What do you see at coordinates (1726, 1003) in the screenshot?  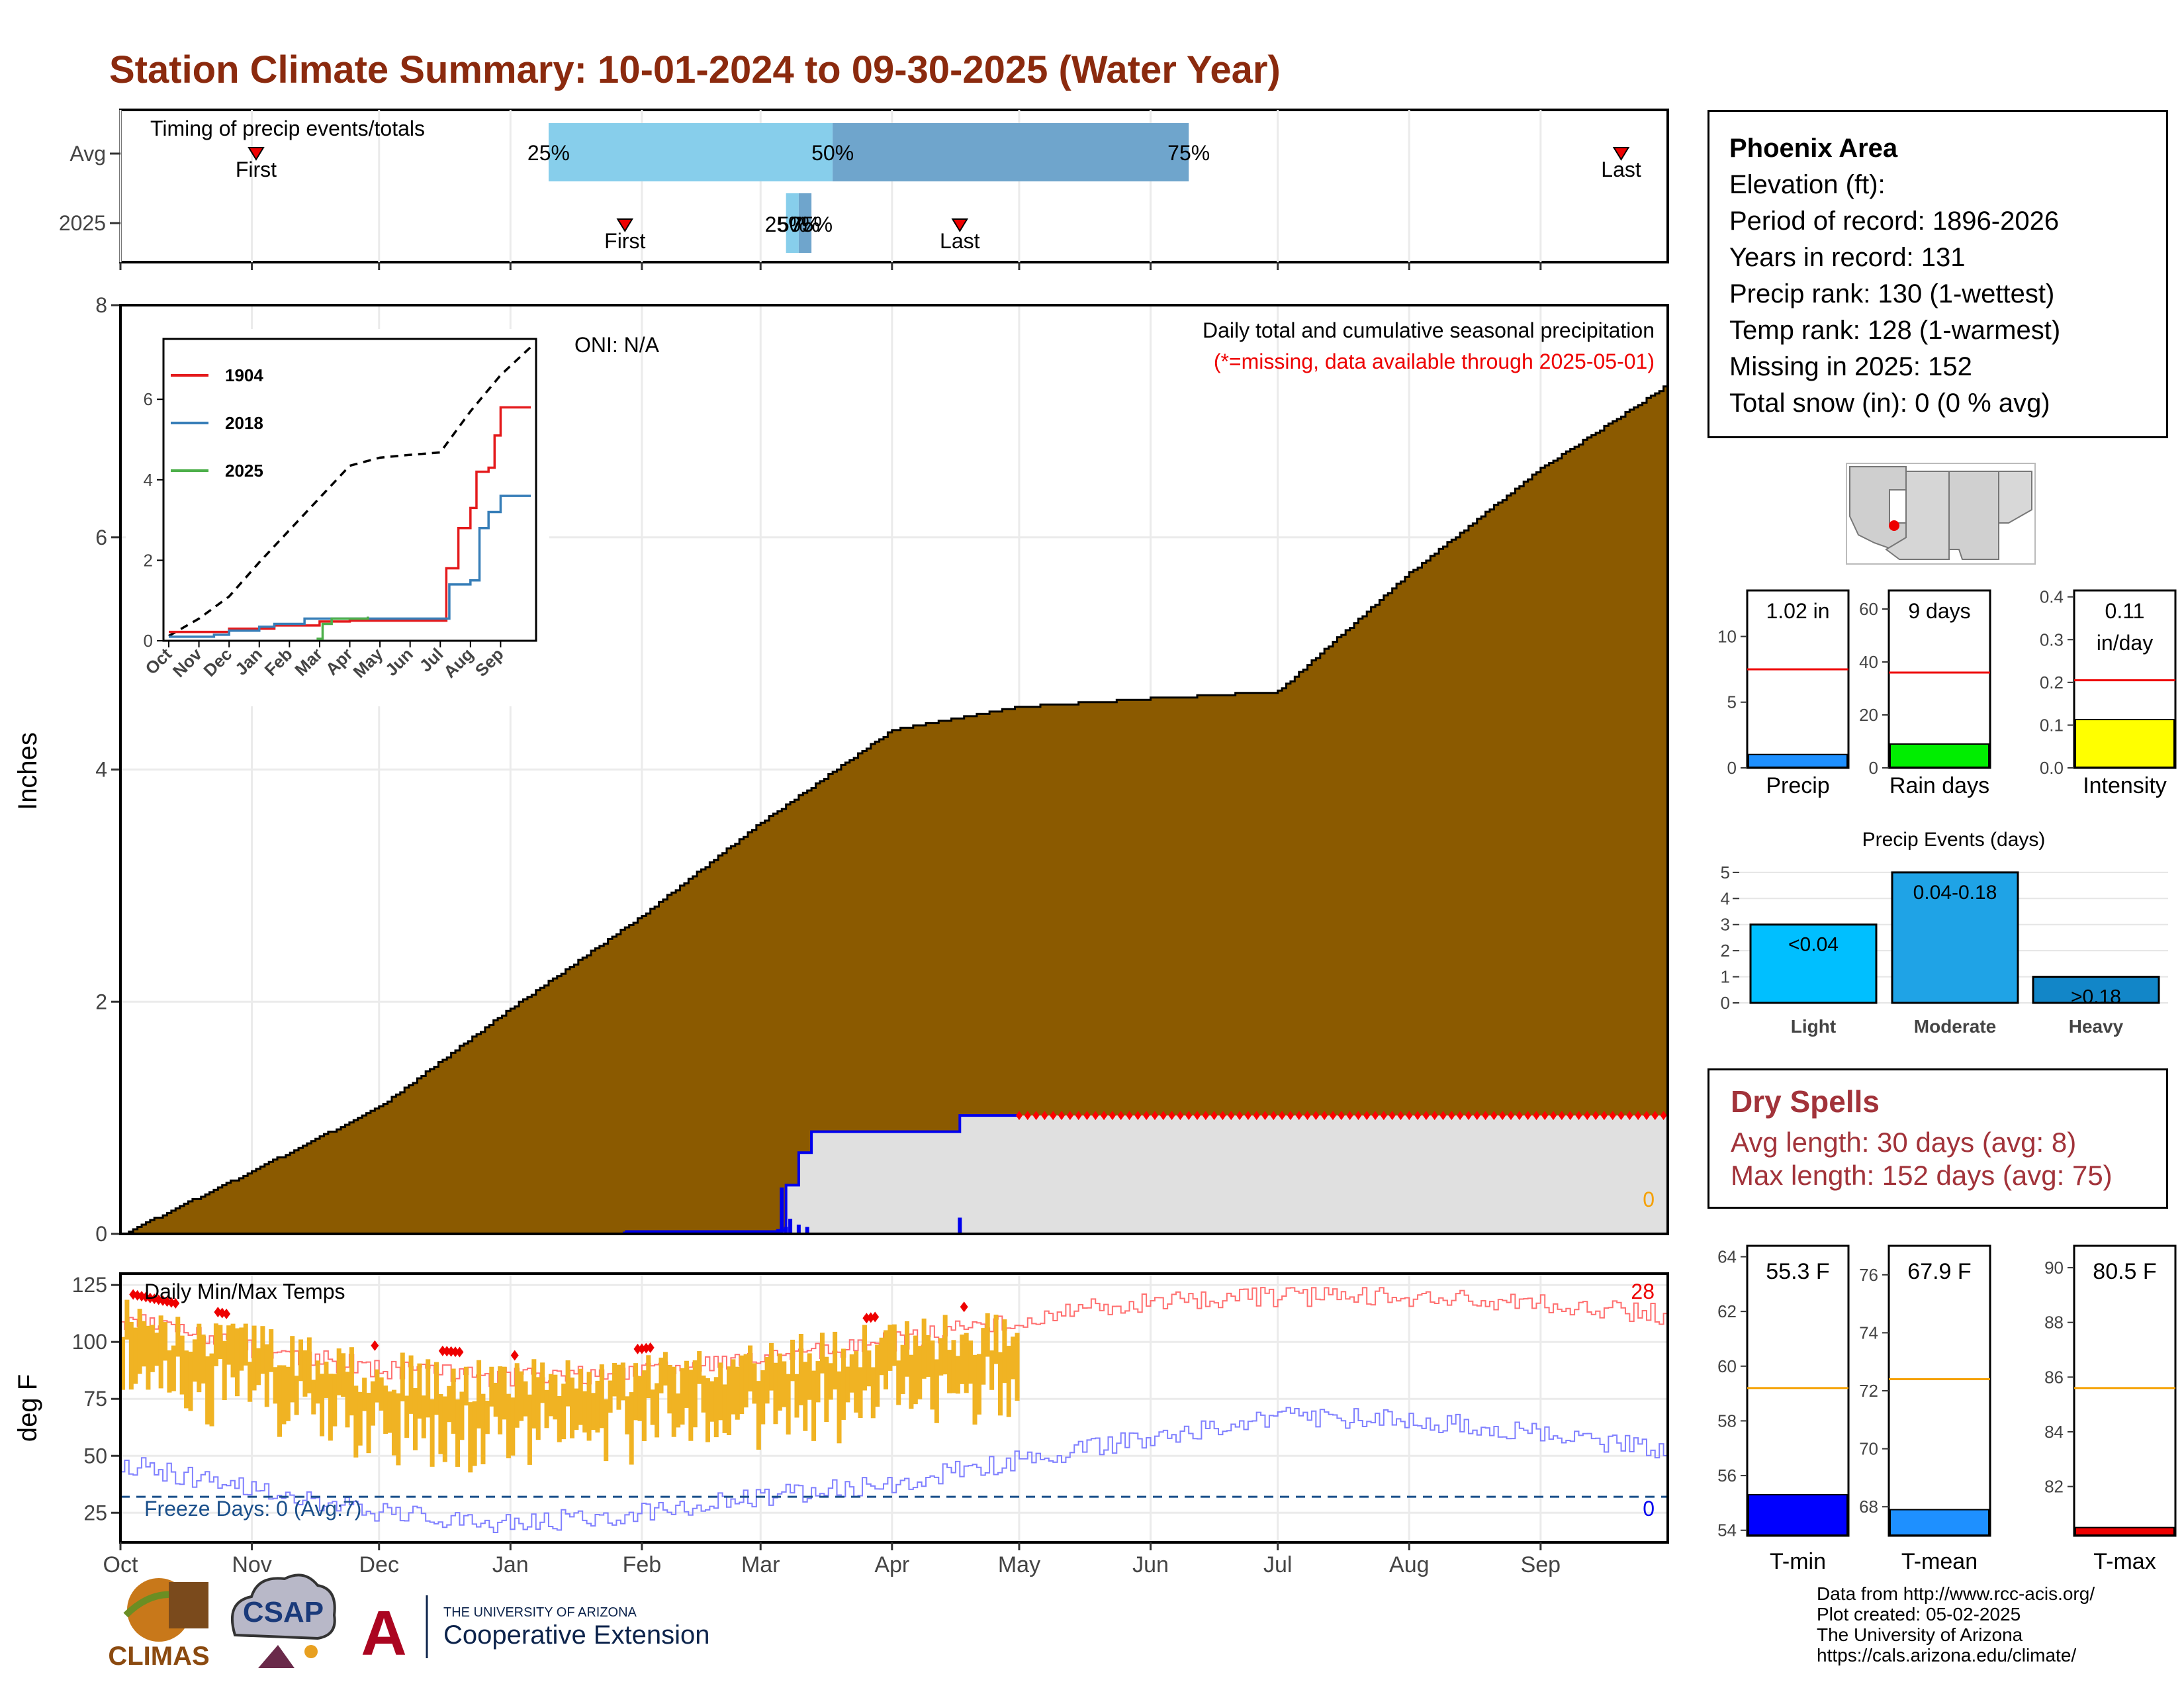 I see `precip-events-ytick-label: 0` at bounding box center [1726, 1003].